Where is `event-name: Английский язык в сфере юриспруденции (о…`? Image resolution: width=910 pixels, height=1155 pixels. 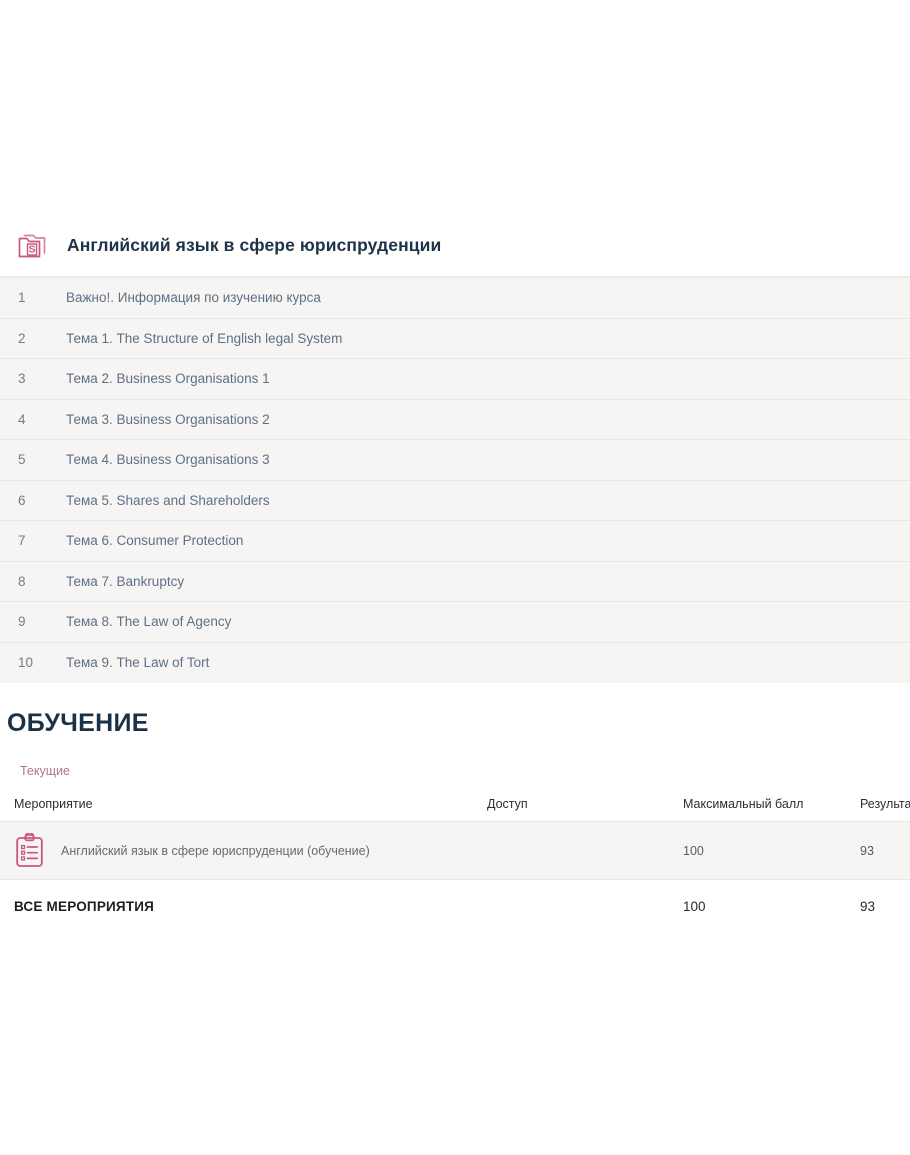 event-name: Английский язык в сфере юриспруденции (о… is located at coordinates (215, 850).